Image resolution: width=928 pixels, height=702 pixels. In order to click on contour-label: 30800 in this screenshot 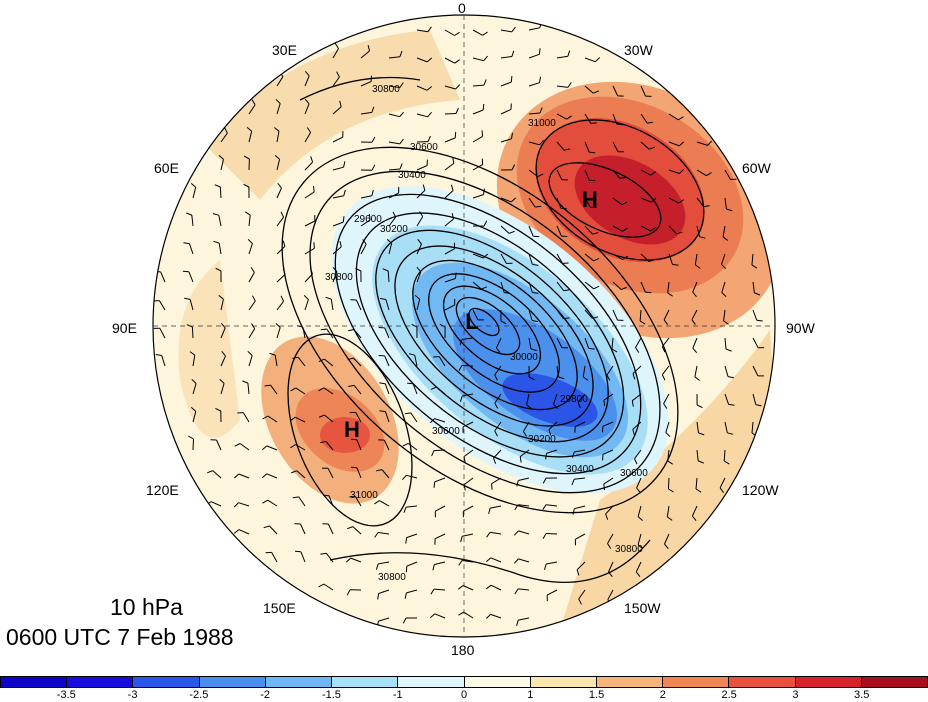, I will do `click(392, 577)`.